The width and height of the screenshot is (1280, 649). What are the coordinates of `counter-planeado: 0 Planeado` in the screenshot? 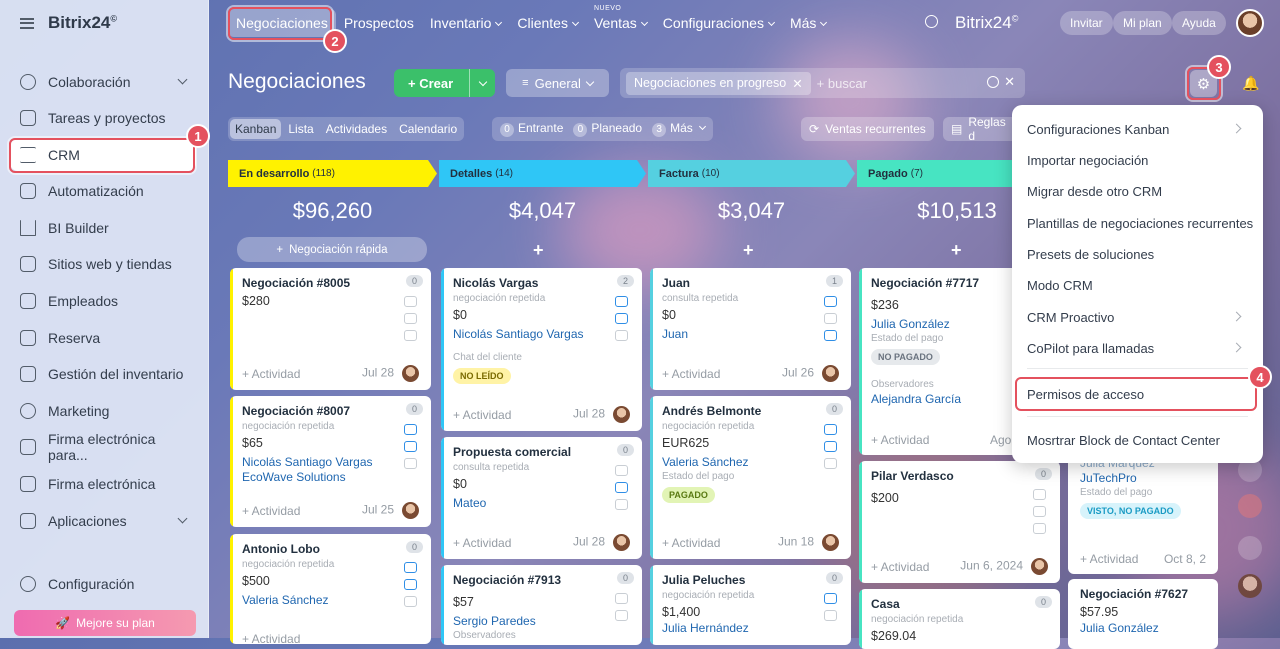 It's located at (607, 129).